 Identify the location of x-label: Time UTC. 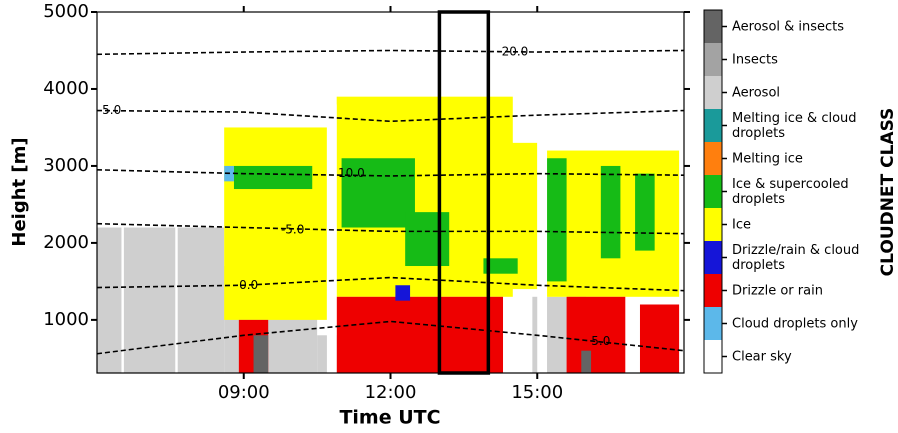
(389, 418).